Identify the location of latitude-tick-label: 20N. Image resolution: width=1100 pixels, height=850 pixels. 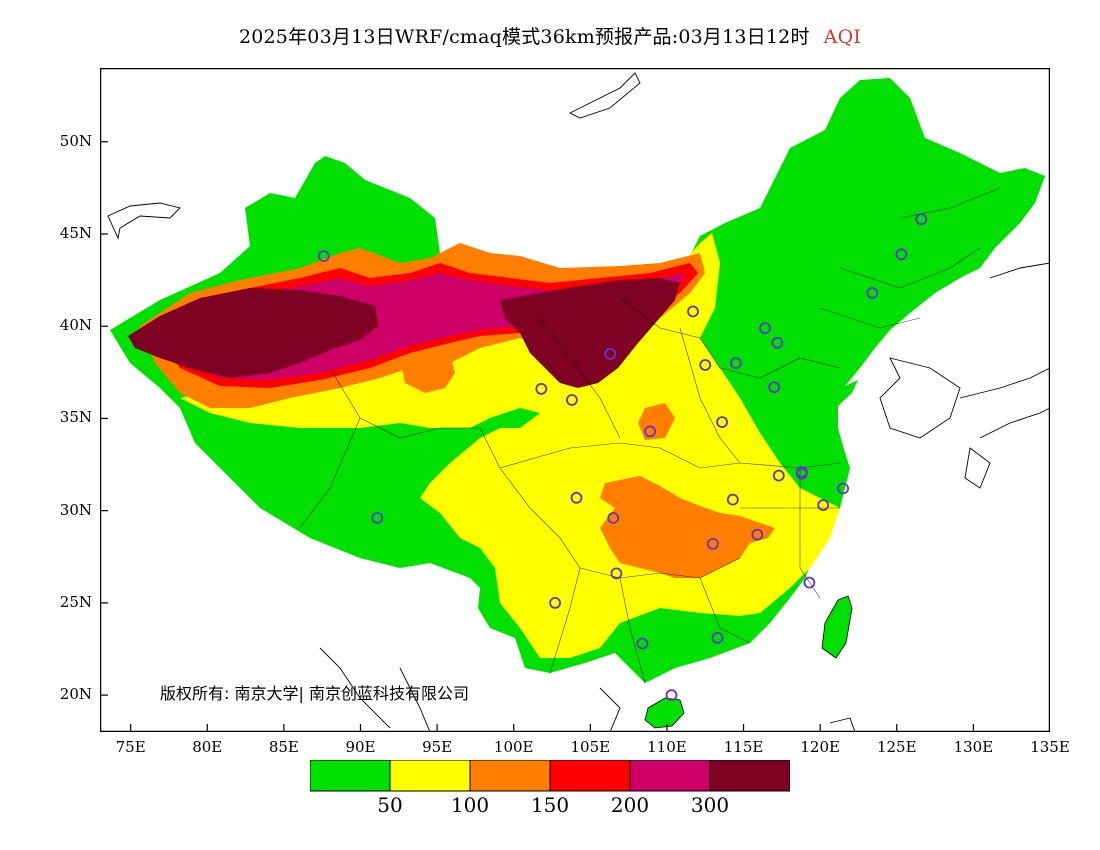
(75, 694).